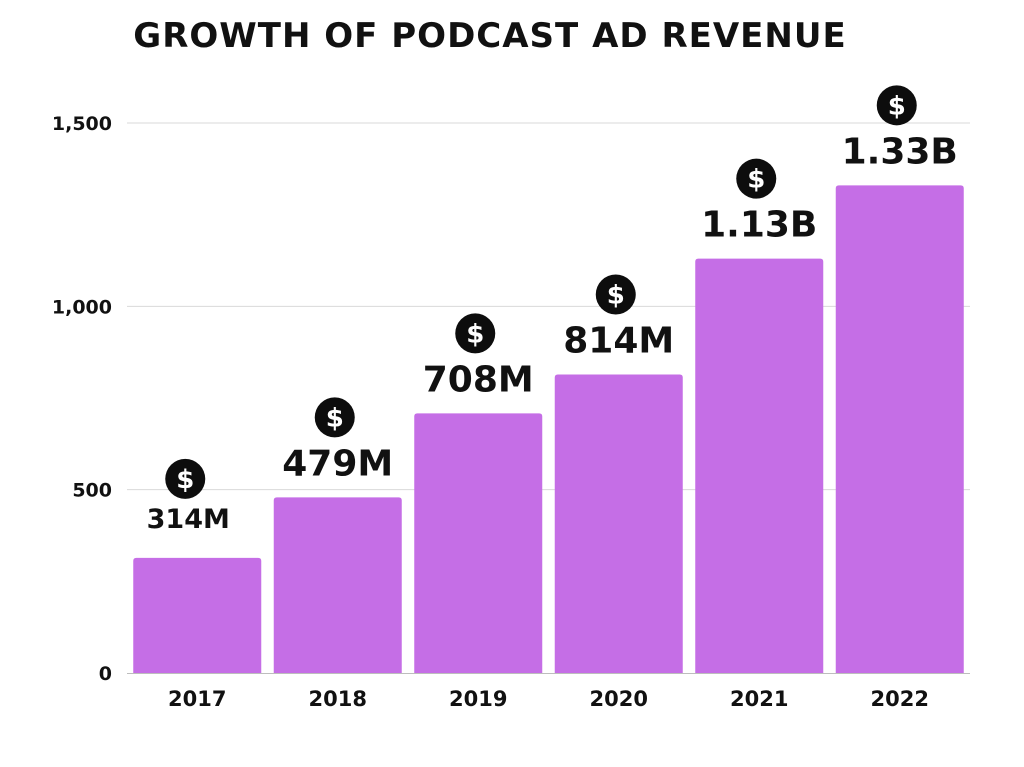 The height and width of the screenshot is (767, 1024). What do you see at coordinates (197, 615) in the screenshot?
I see `bar-2017` at bounding box center [197, 615].